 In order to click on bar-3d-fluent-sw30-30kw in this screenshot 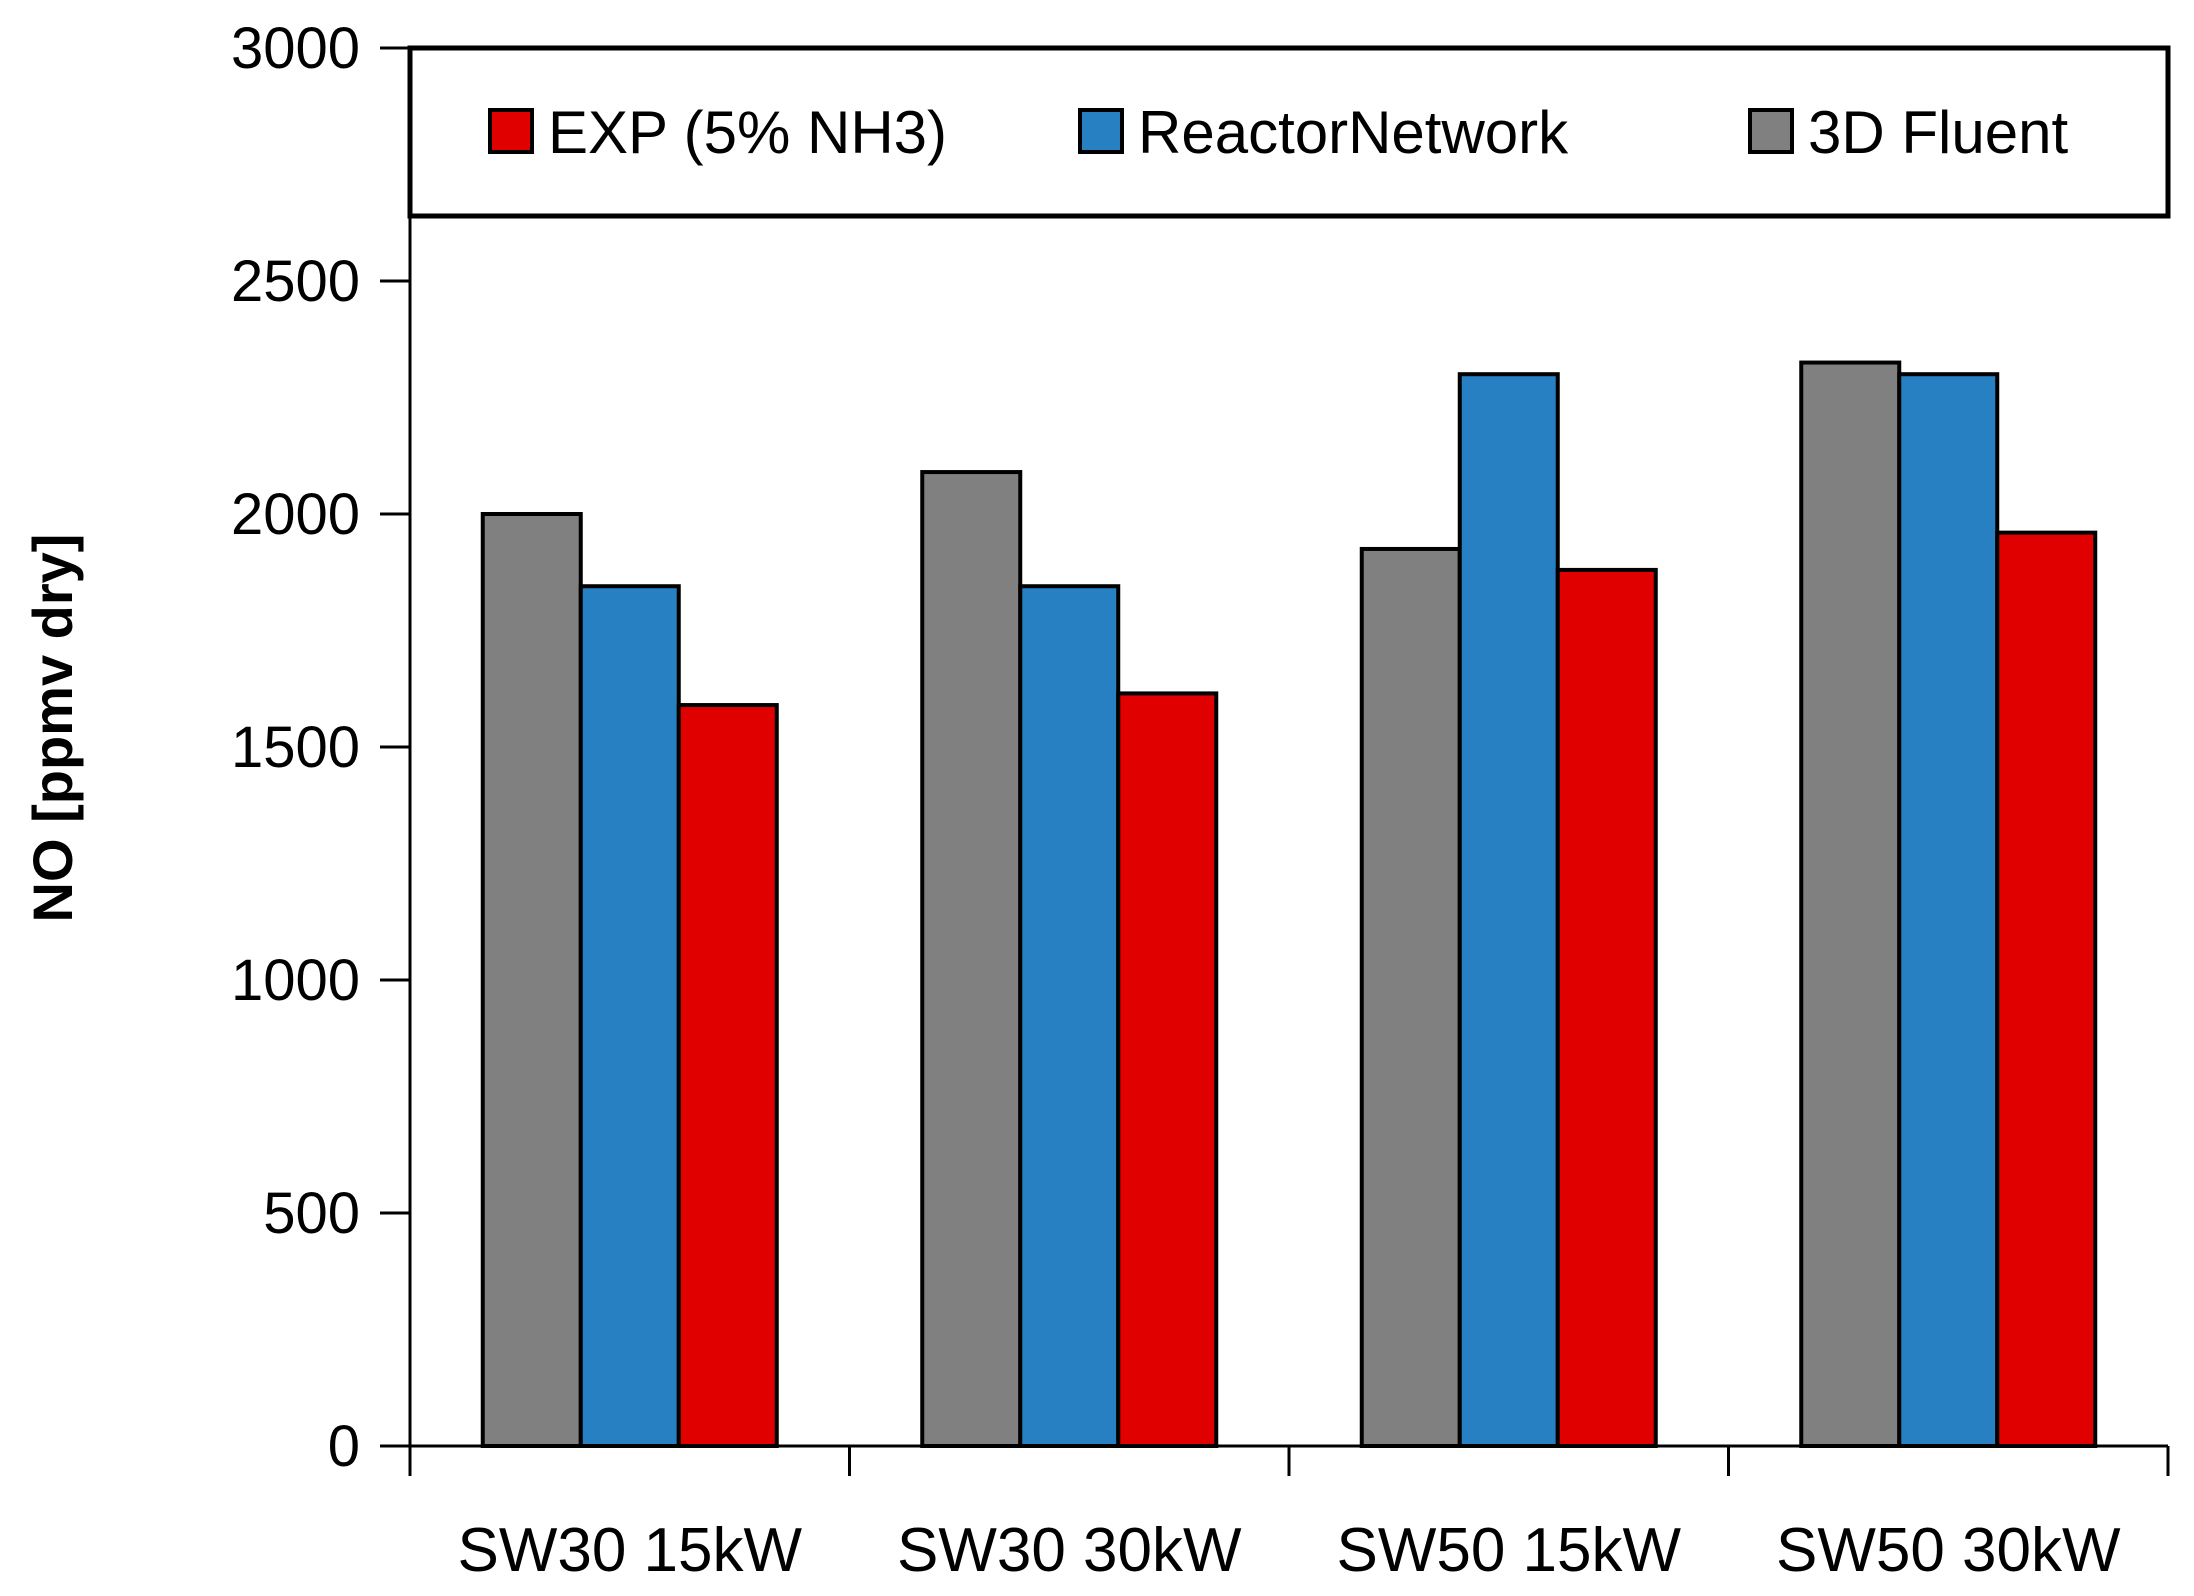, I will do `click(971, 959)`.